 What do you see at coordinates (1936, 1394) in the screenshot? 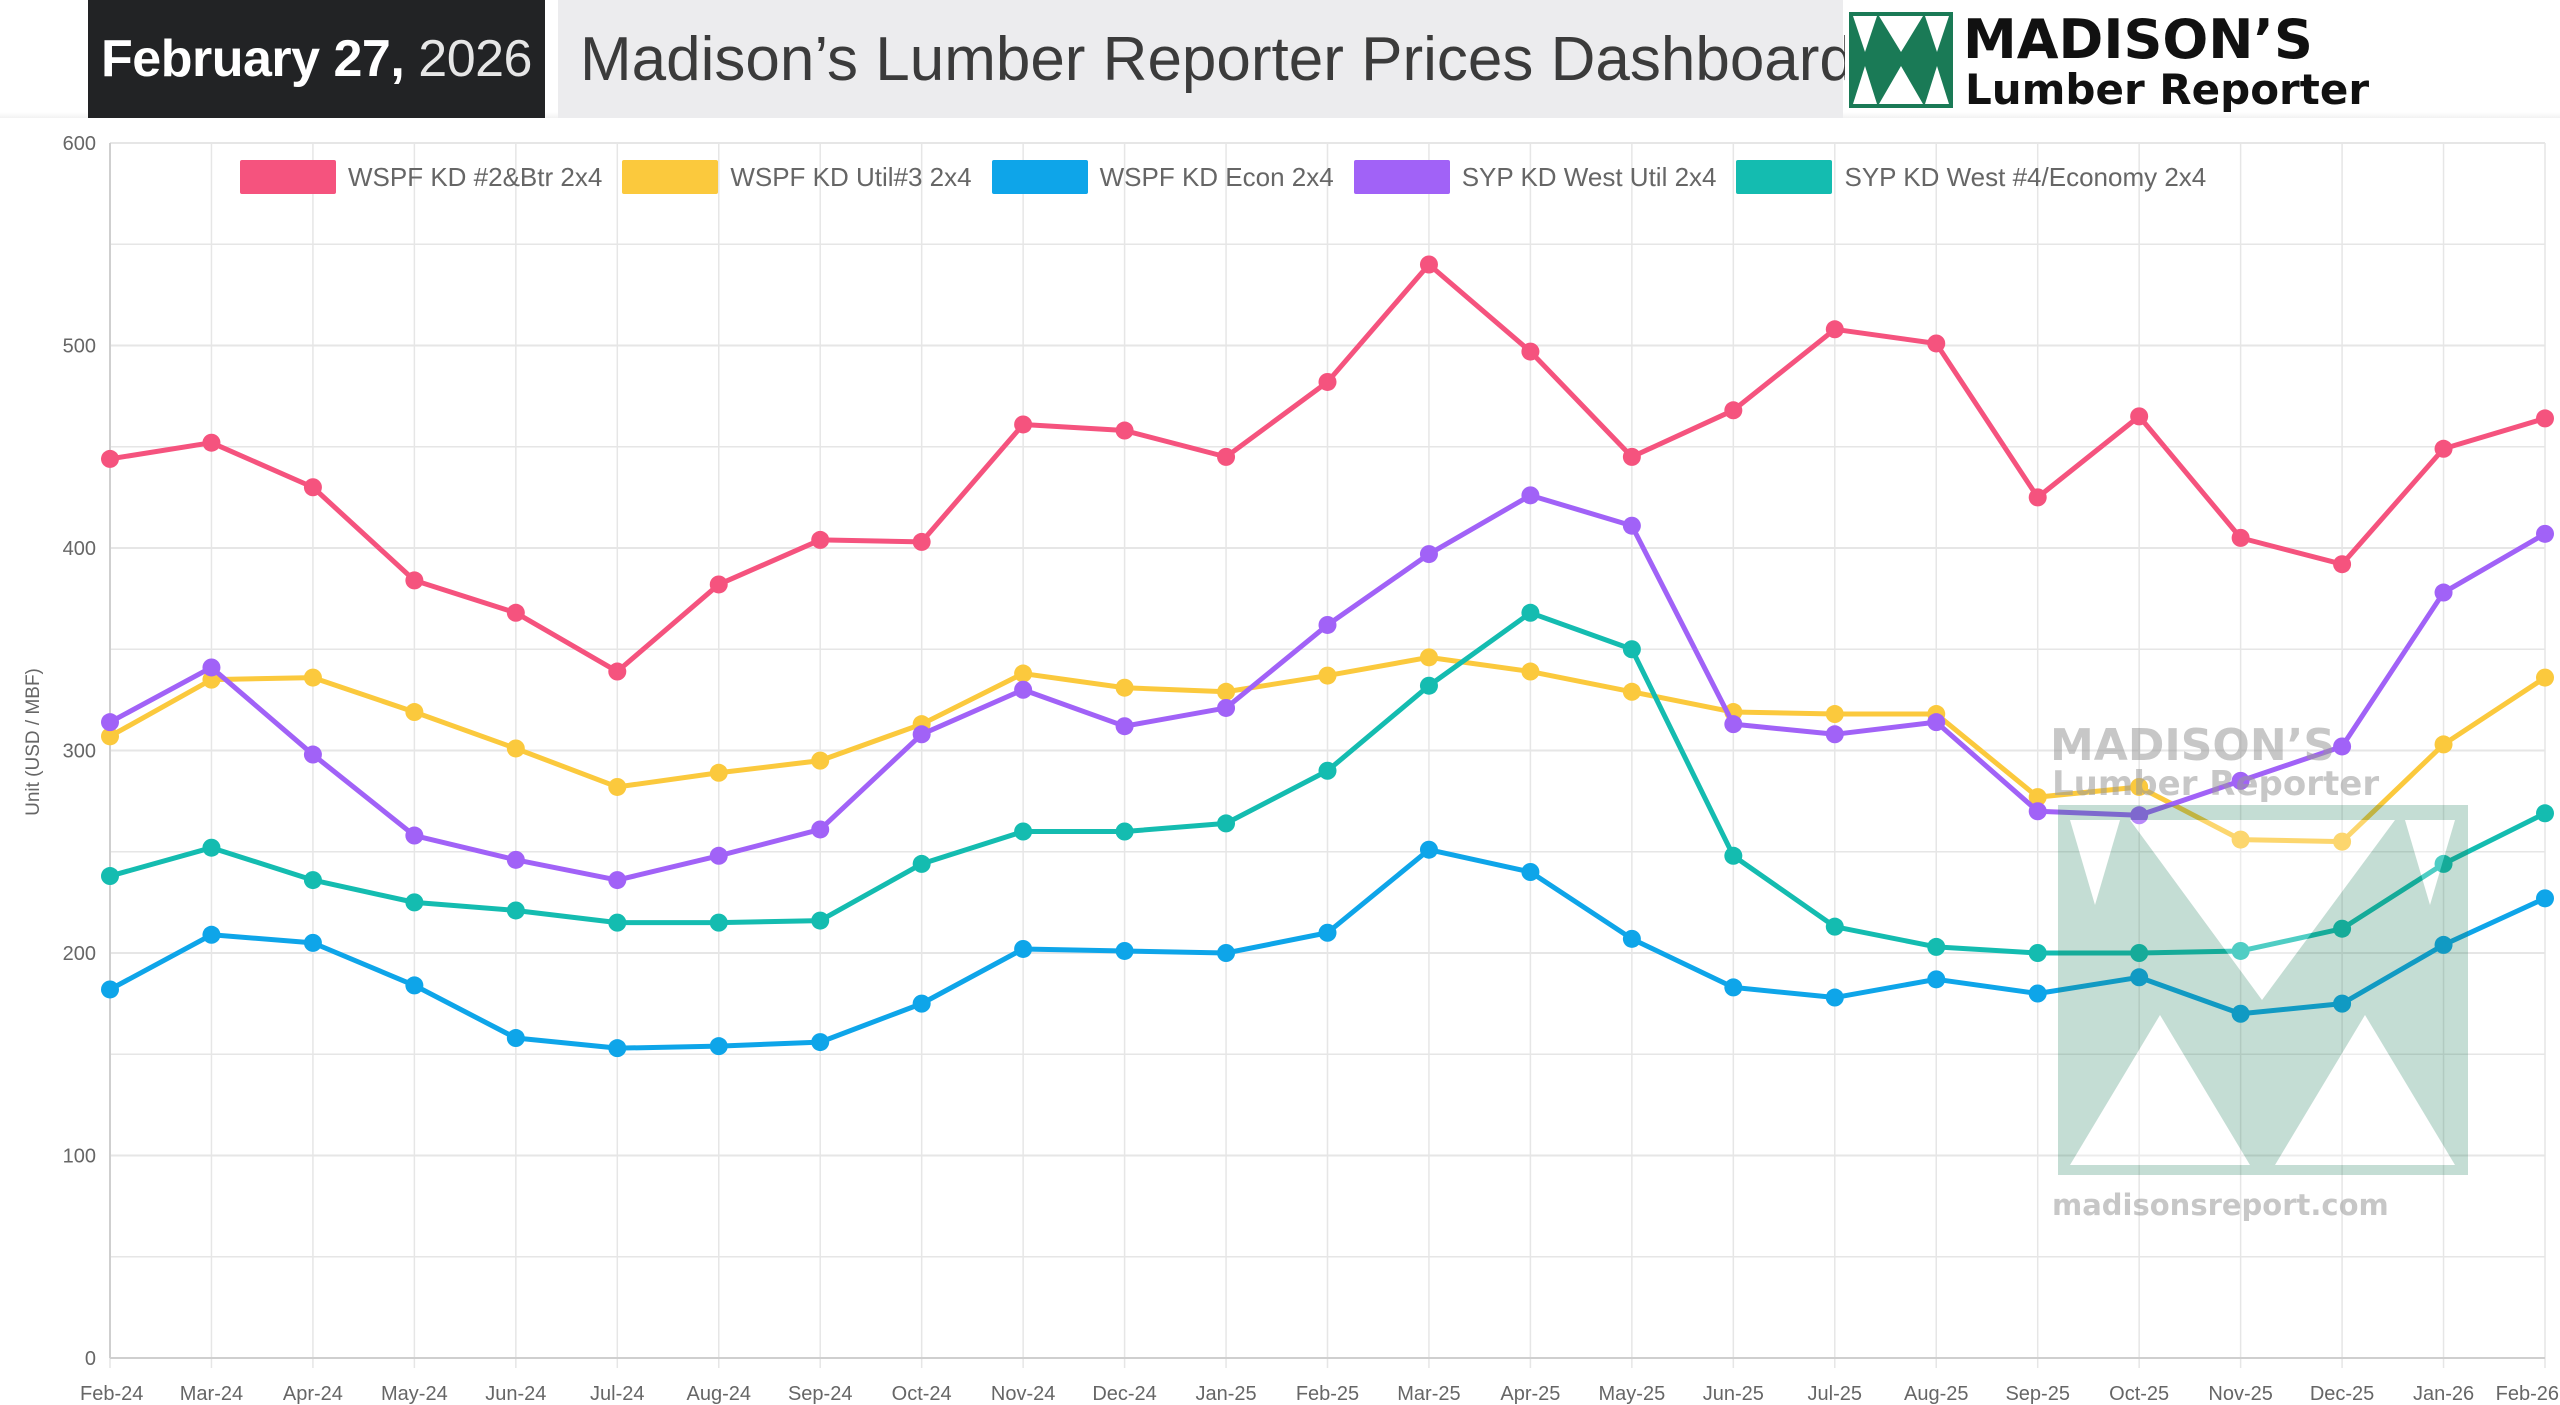
I see `x-tick-label: Aug-25` at bounding box center [1936, 1394].